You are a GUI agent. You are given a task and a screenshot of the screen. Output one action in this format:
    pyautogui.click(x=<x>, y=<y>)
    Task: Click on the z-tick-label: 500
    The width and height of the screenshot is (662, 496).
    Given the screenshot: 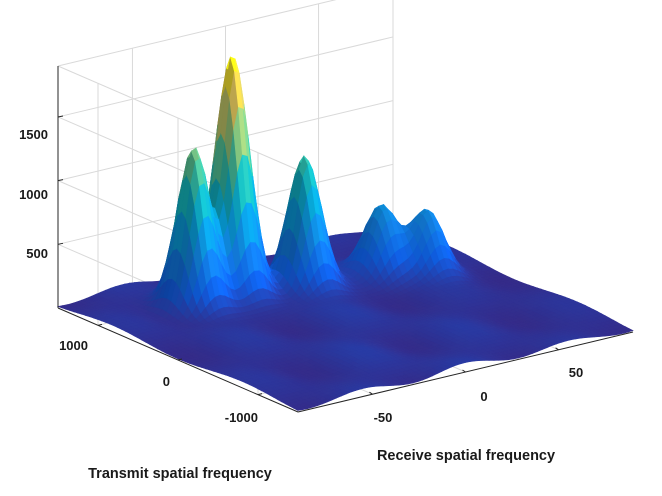 What is the action you would take?
    pyautogui.click(x=37, y=253)
    